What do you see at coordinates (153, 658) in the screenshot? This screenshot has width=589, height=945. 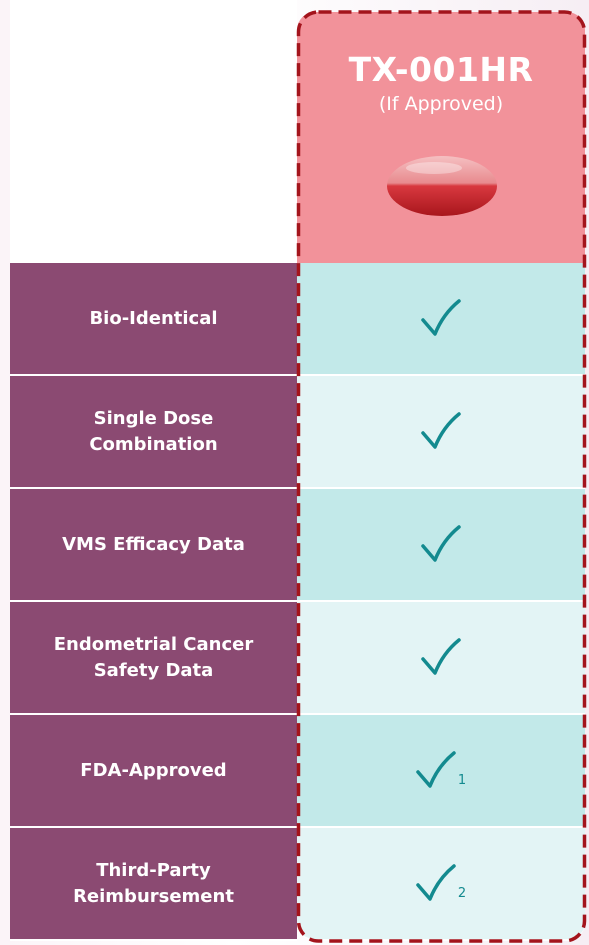 I see `row-label: Endometrial Cancer Safety Data` at bounding box center [153, 658].